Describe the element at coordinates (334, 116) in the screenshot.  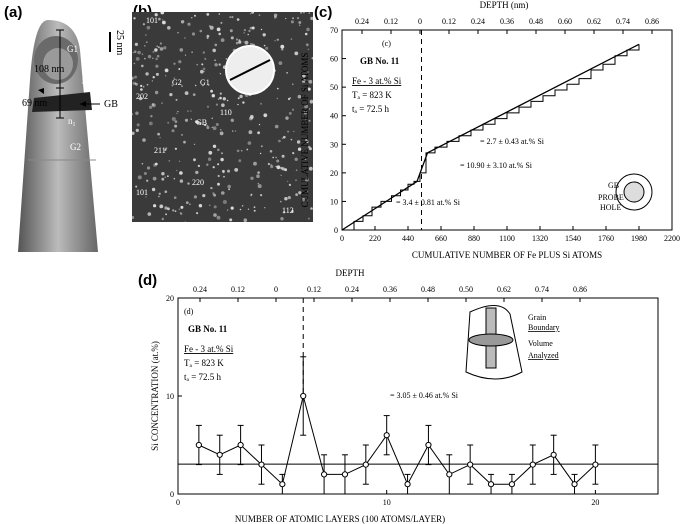
I see `c-y-tick-label: 40` at that location.